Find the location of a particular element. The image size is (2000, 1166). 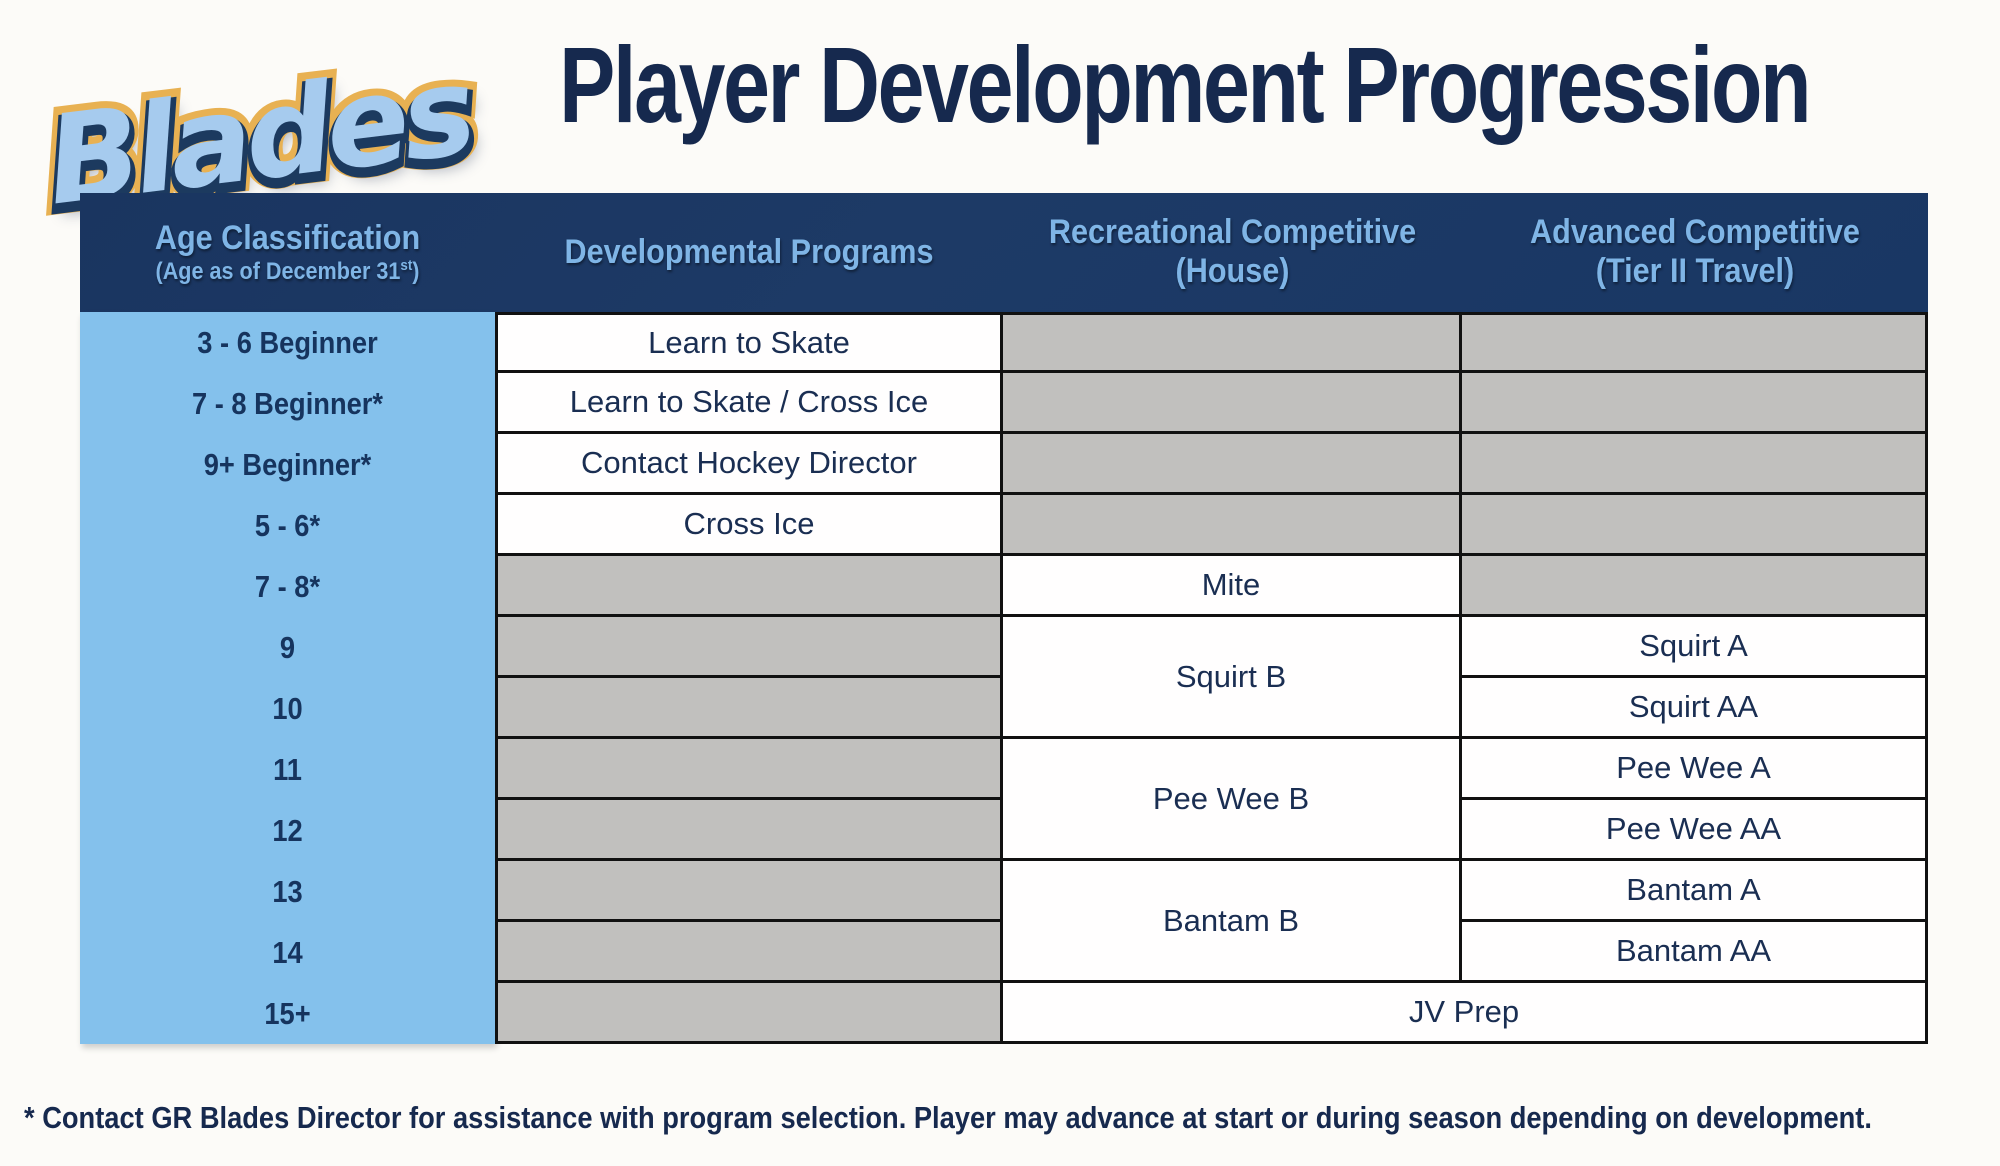

age-label: 12 is located at coordinates (287, 830).